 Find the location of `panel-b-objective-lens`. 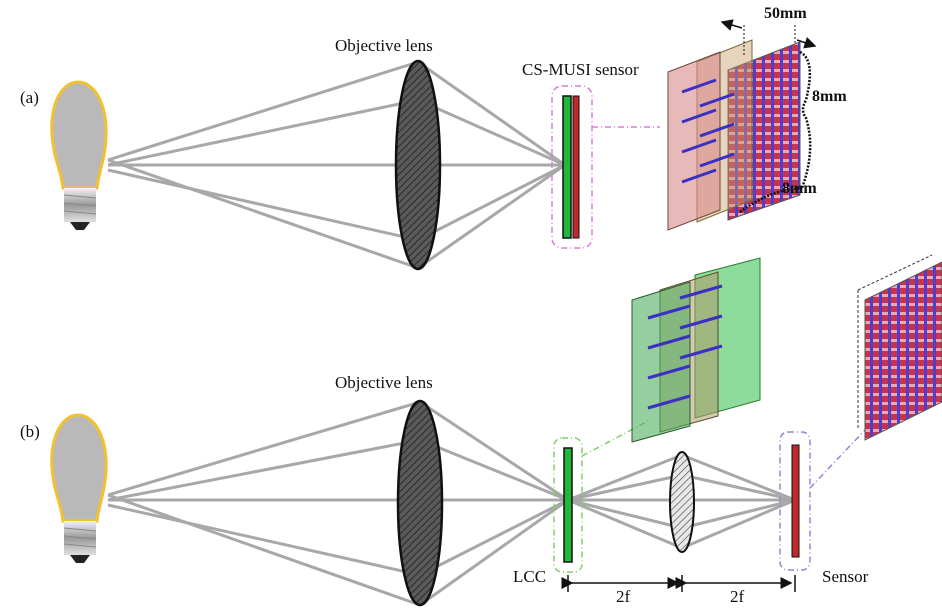

panel-b-objective-lens is located at coordinates (420, 503).